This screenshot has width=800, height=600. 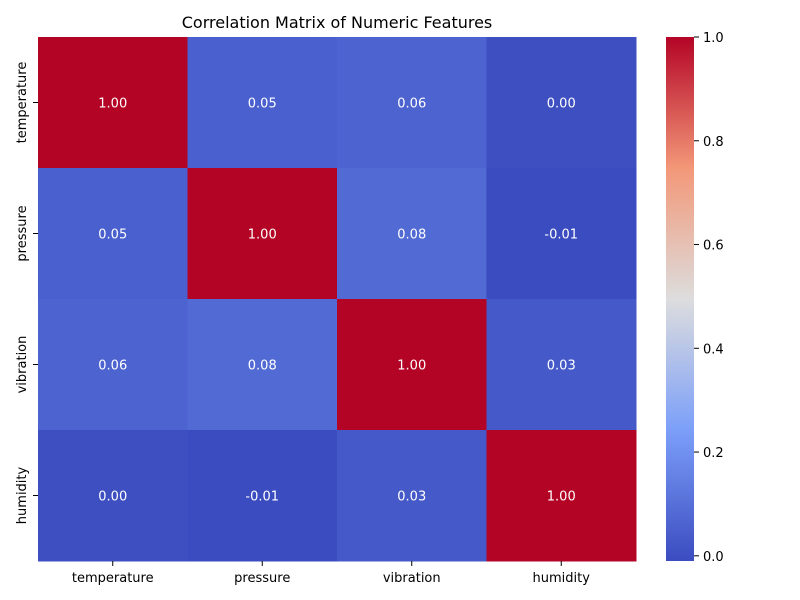 I want to click on cell-label-humidity-pressure: -0.01, so click(x=262, y=497).